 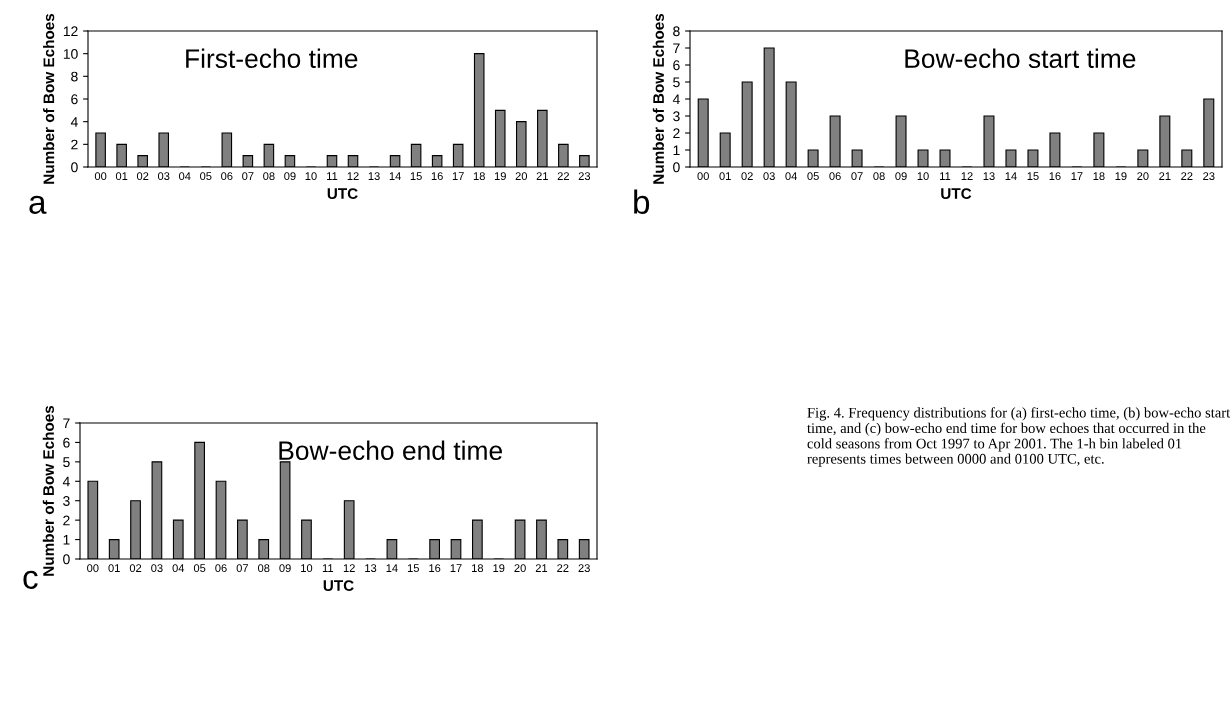 I want to click on y-tick-label: 12, so click(x=70, y=31).